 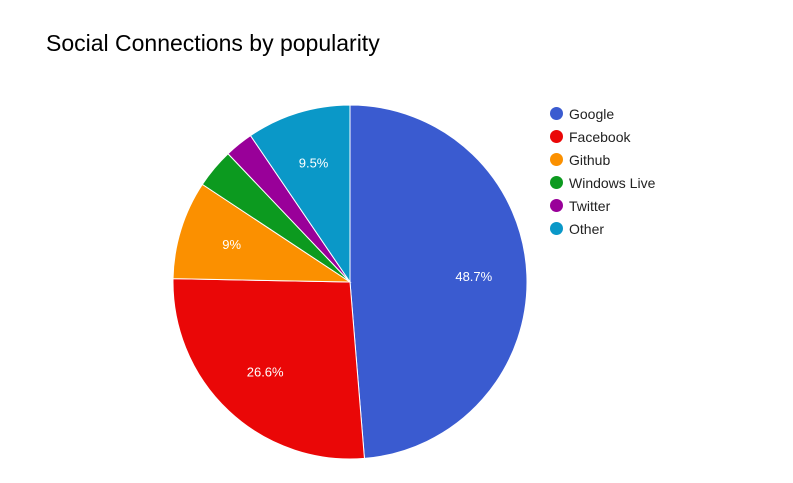 I want to click on legend-item-facebook: Facebook, so click(x=602, y=136).